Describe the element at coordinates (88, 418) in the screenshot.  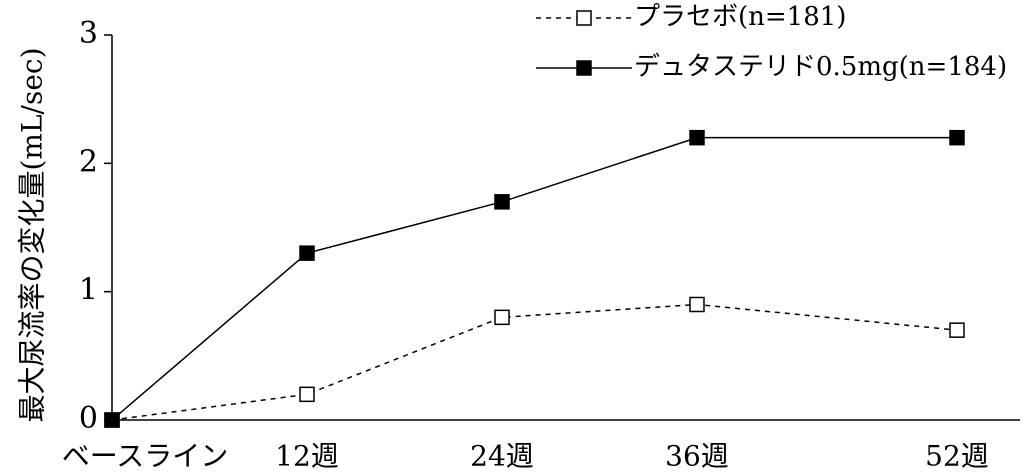
I see `y-tick-label: 0` at that location.